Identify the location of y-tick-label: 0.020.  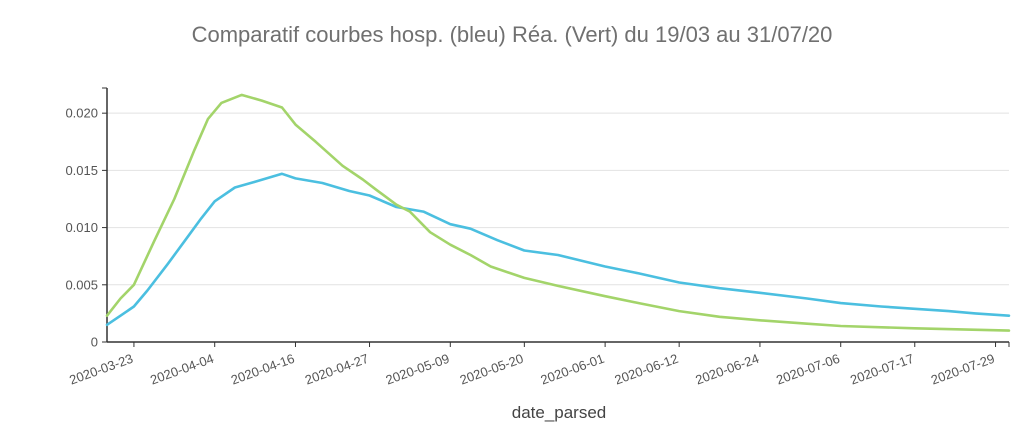
(81, 113).